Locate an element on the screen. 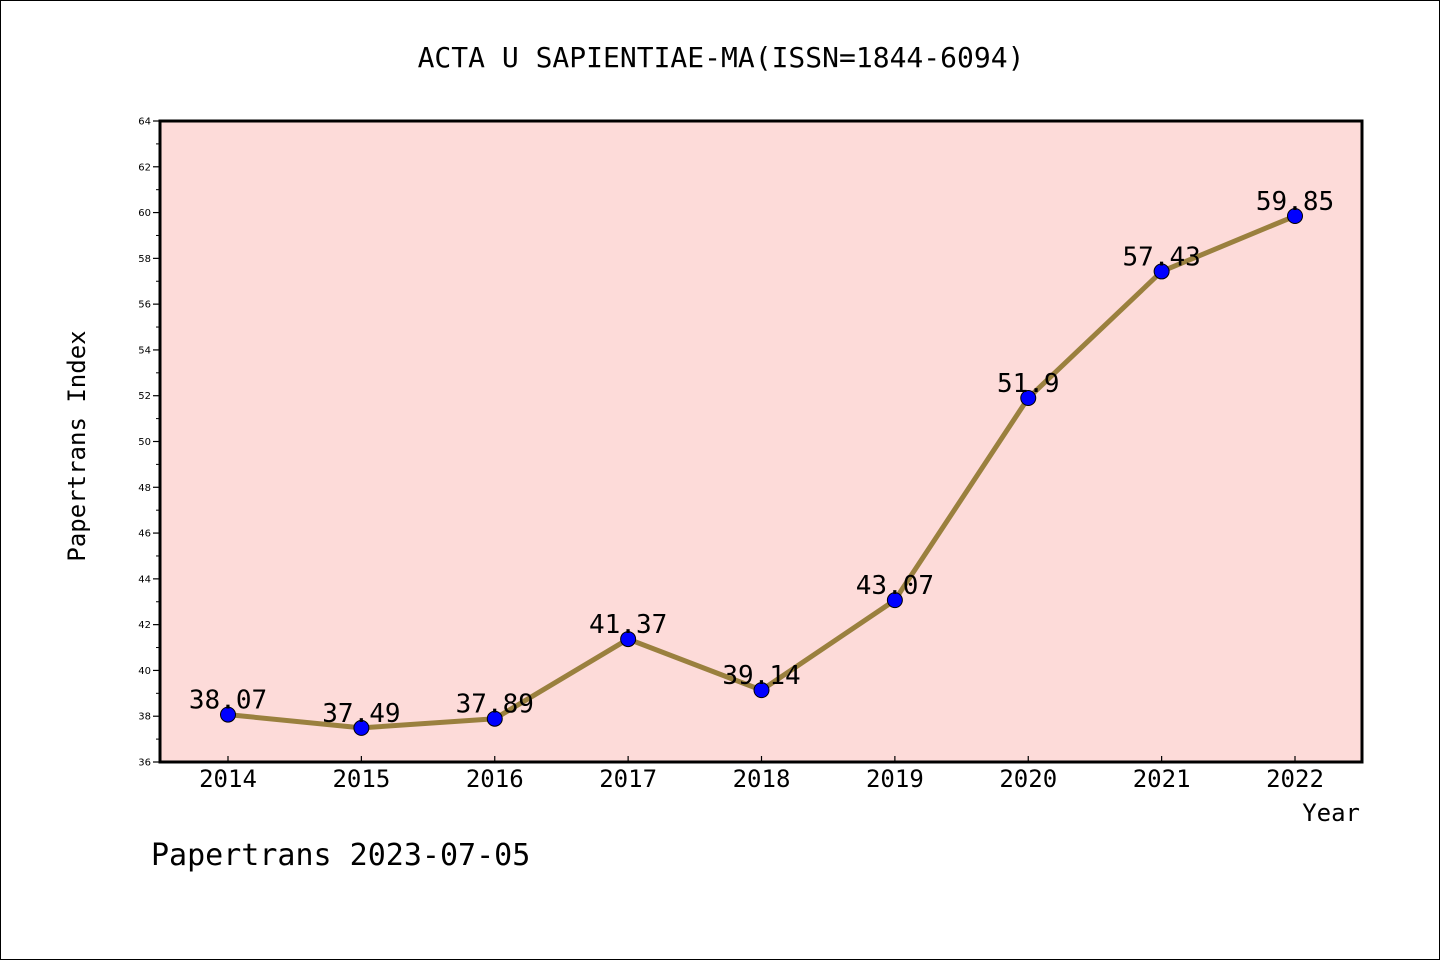 Image resolution: width=1440 pixels, height=961 pixels. y-axis: 36 38 40 42 44 46 48 50 52 54 56 58 60 62 64 is located at coordinates (149, 443).